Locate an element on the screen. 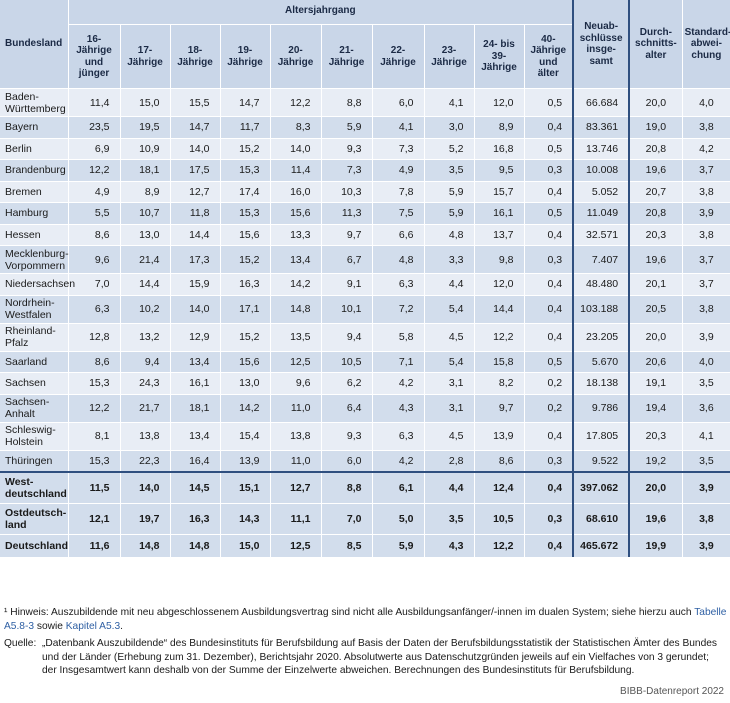  age-cell: 6,9 is located at coordinates (93, 148).